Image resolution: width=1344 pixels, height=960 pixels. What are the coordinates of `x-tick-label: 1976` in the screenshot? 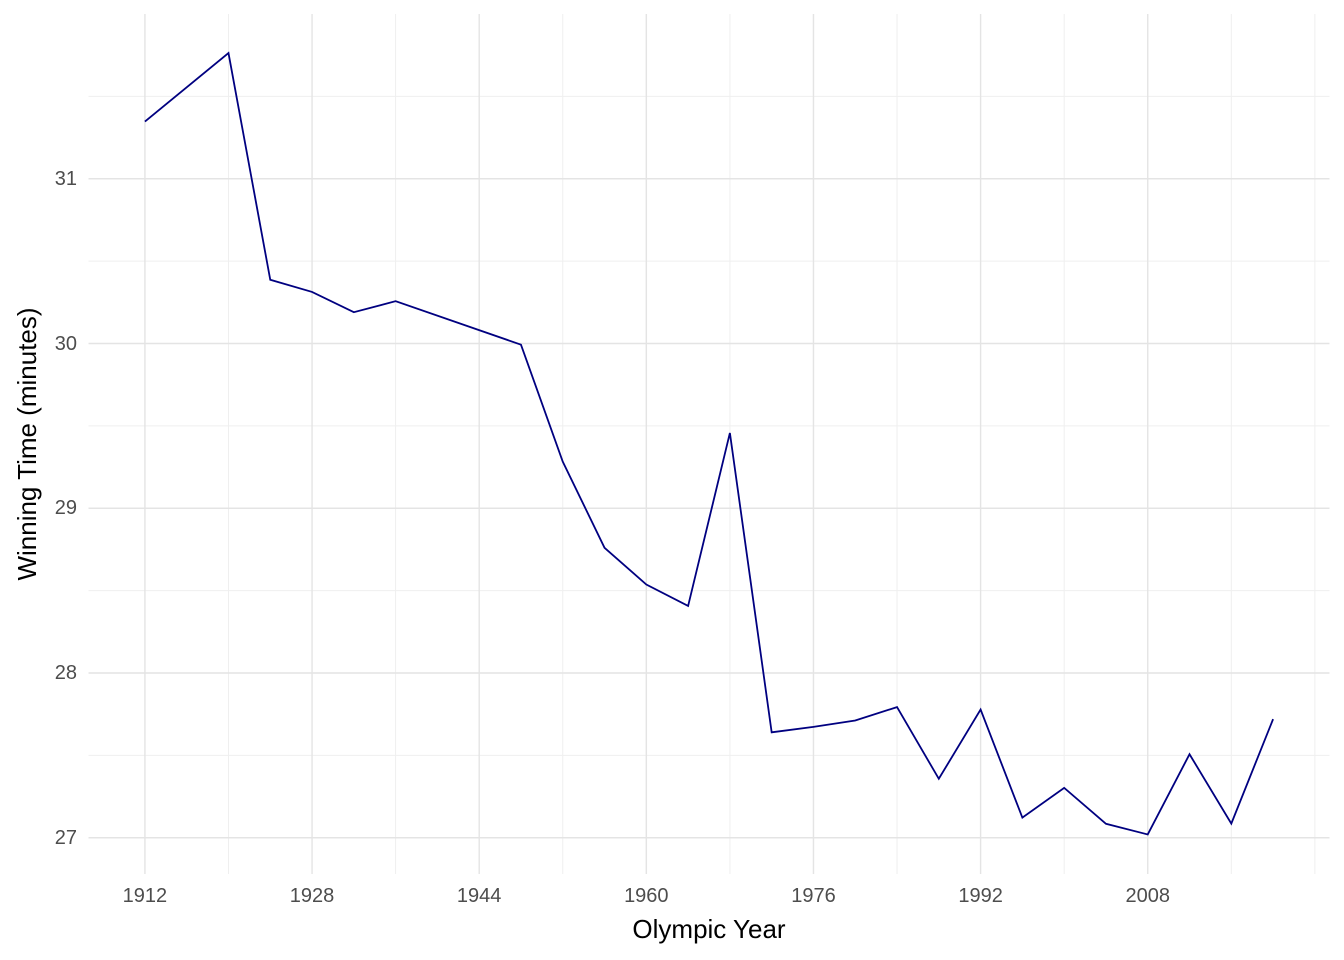 It's located at (813, 896).